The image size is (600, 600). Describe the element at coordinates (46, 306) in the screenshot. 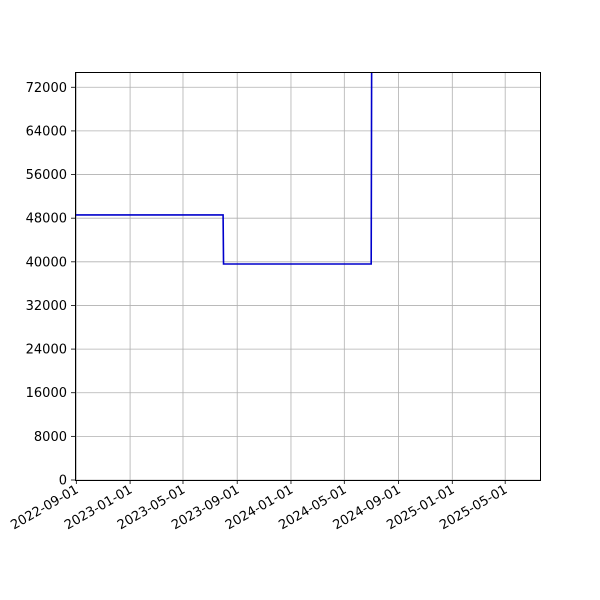

I see `y-tick-label: 32000` at that location.